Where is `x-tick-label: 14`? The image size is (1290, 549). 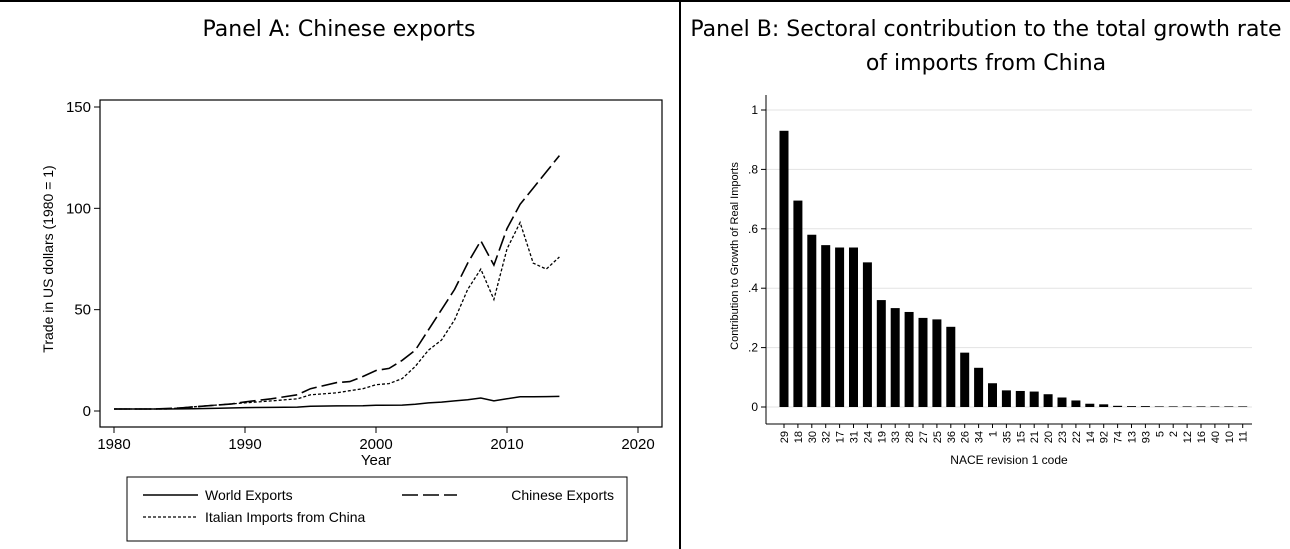
x-tick-label: 14 is located at coordinates (1091, 437).